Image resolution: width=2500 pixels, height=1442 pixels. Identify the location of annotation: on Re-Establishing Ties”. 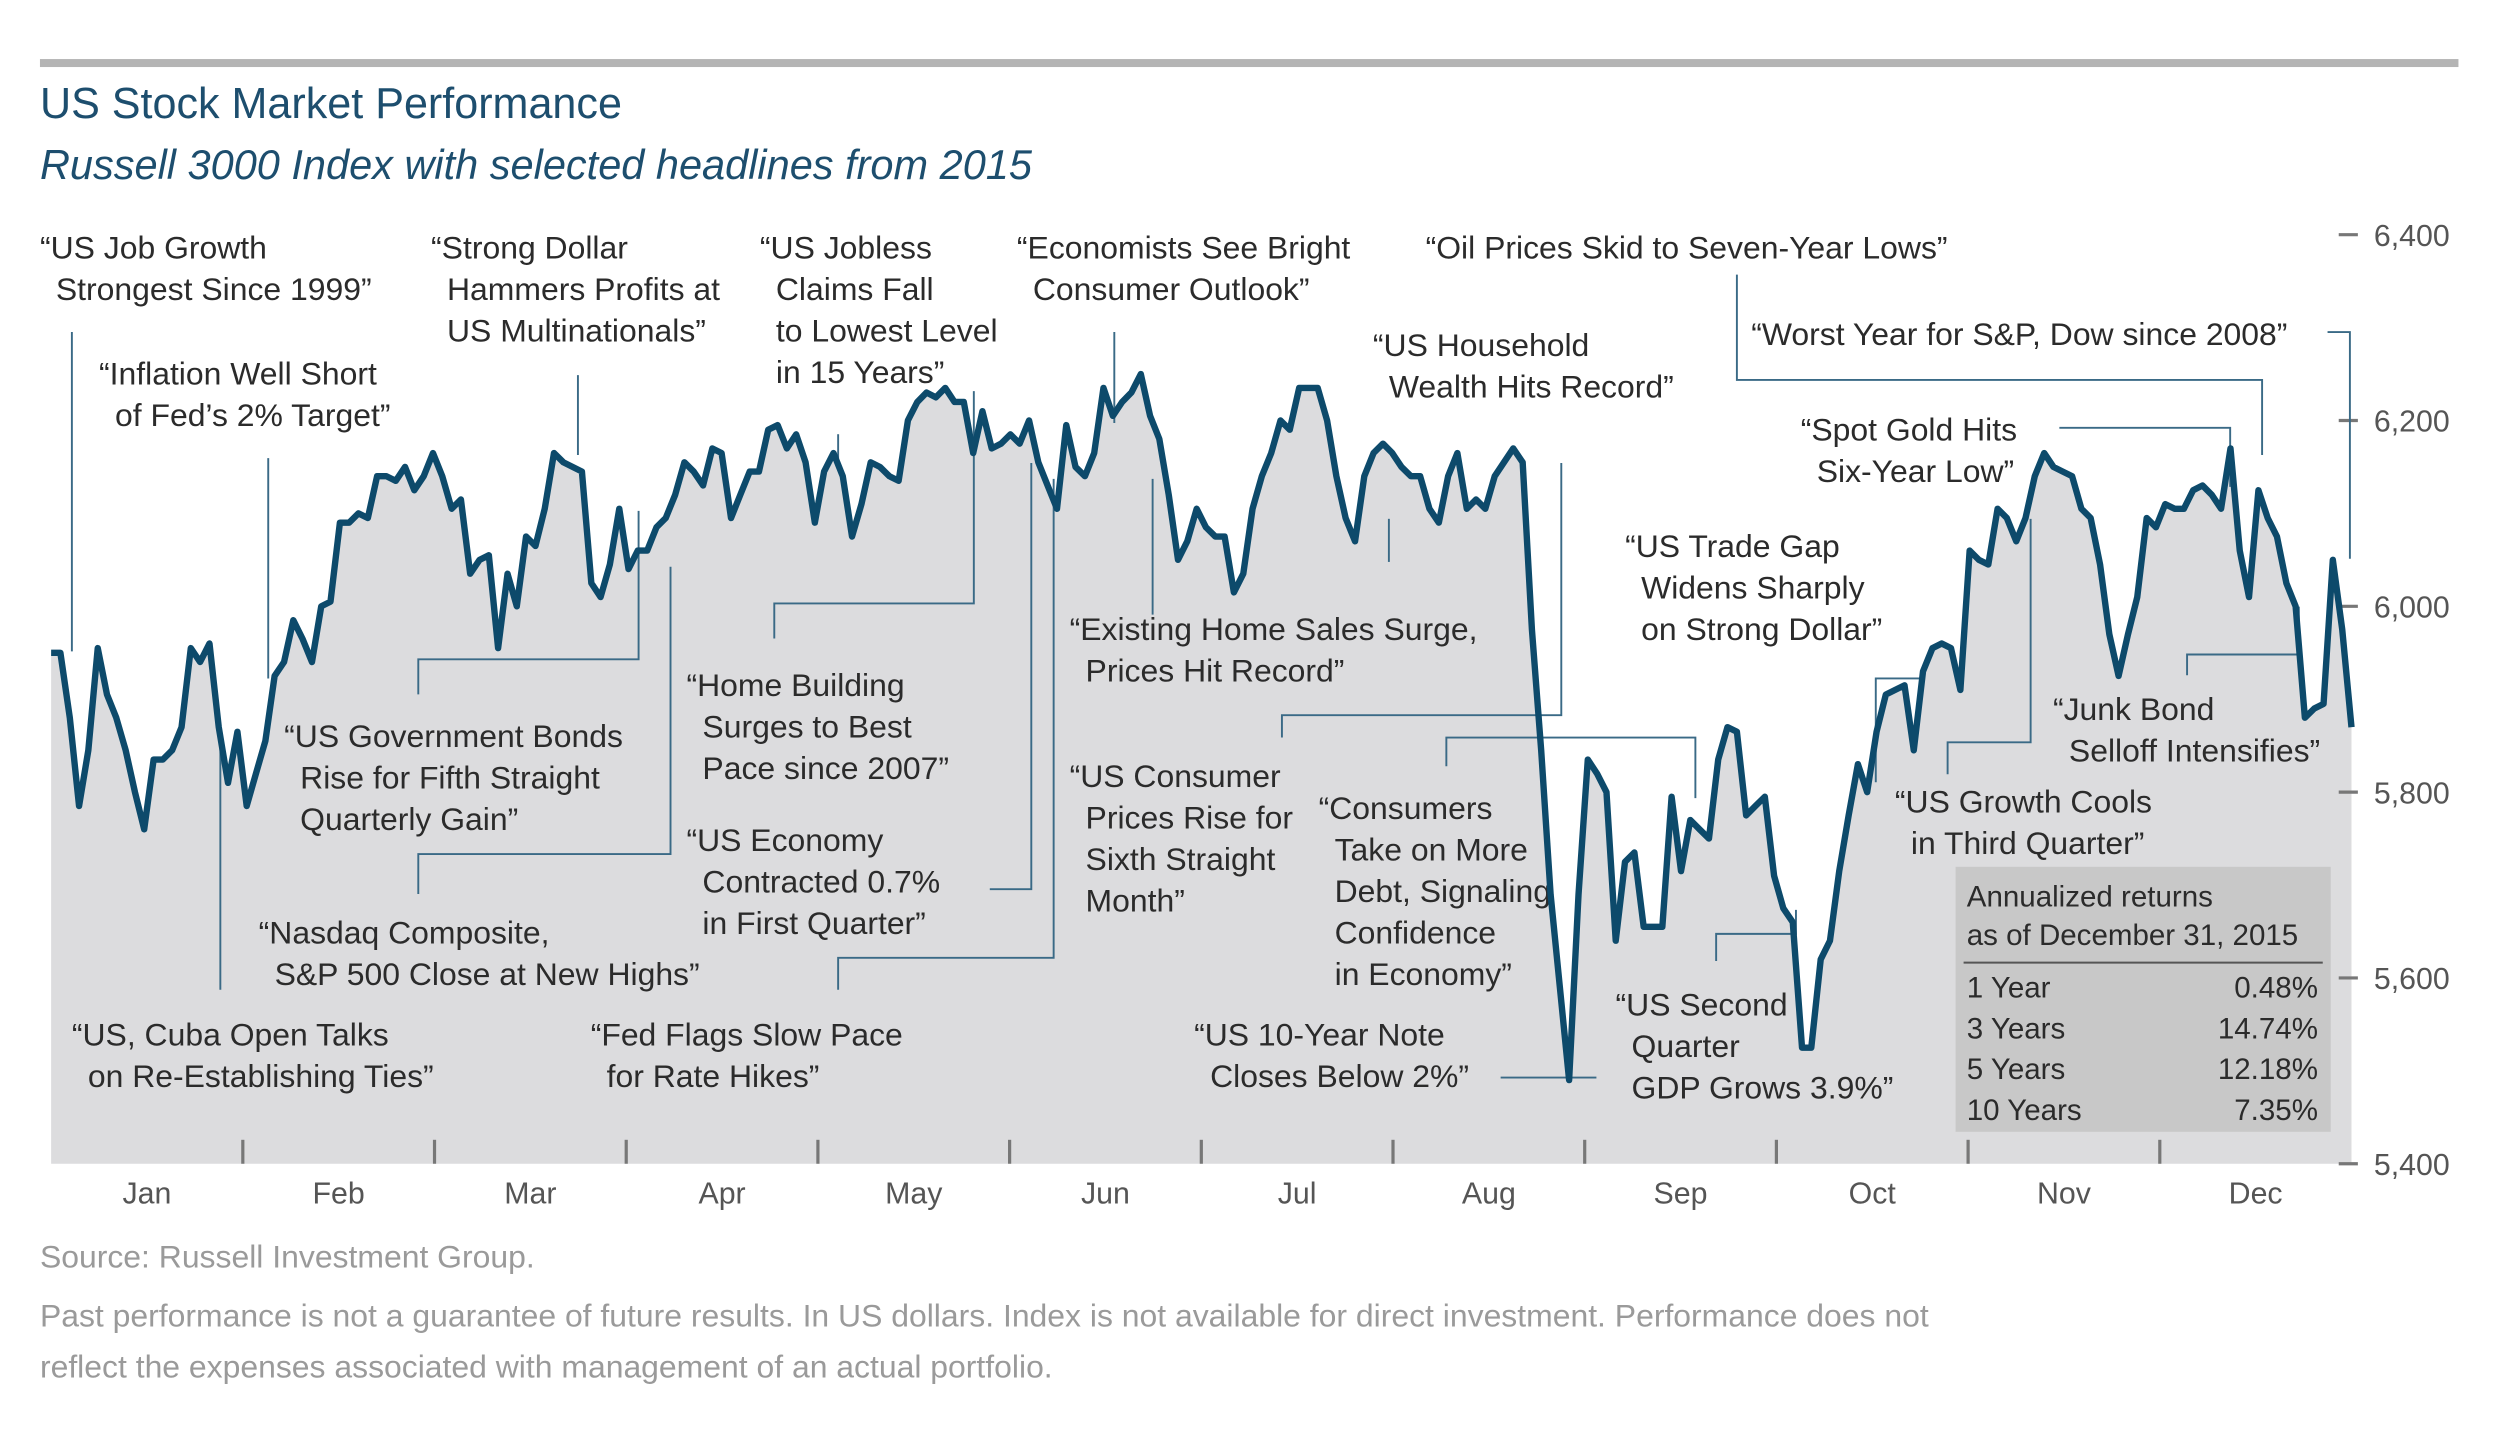
(261, 1076).